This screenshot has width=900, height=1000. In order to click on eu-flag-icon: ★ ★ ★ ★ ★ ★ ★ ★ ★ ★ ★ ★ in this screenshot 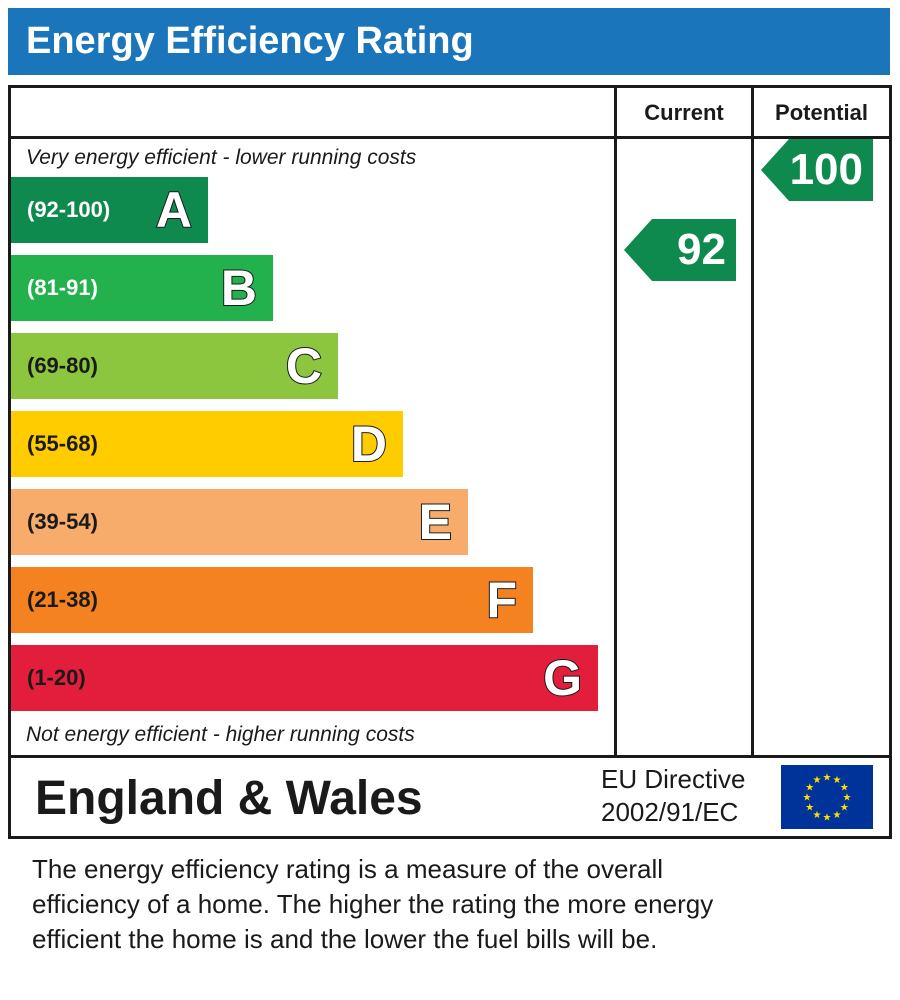, I will do `click(827, 797)`.